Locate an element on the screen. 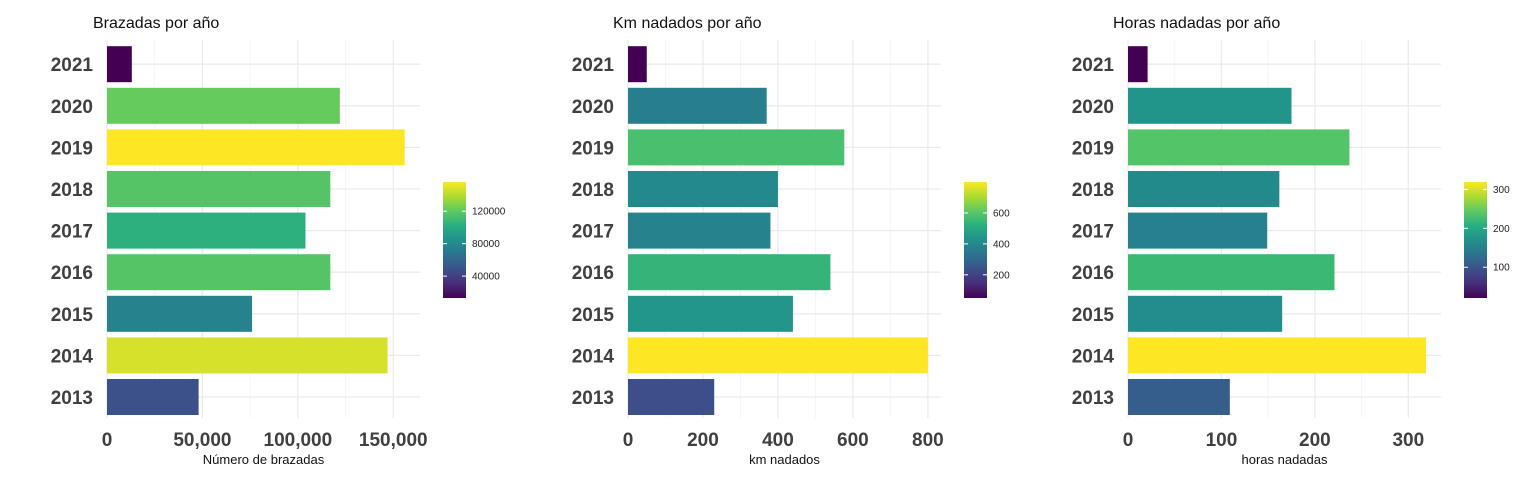 The image size is (1536, 485). x-tick-label: 100 is located at coordinates (1222, 440).